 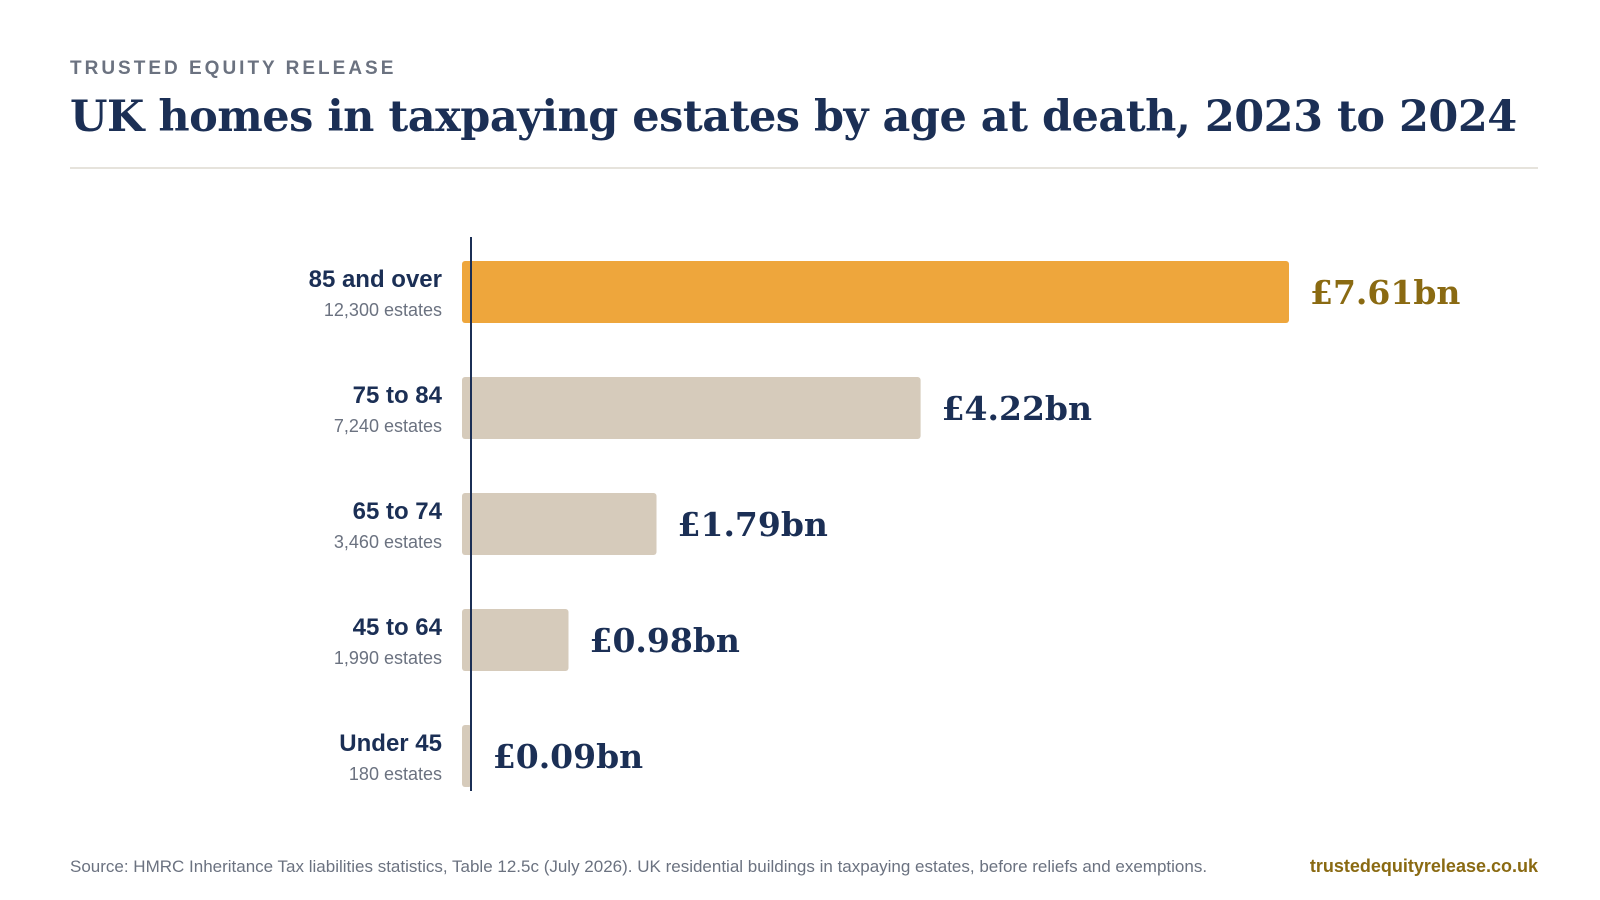 I want to click on category-label: 75 to 84, so click(x=398, y=395).